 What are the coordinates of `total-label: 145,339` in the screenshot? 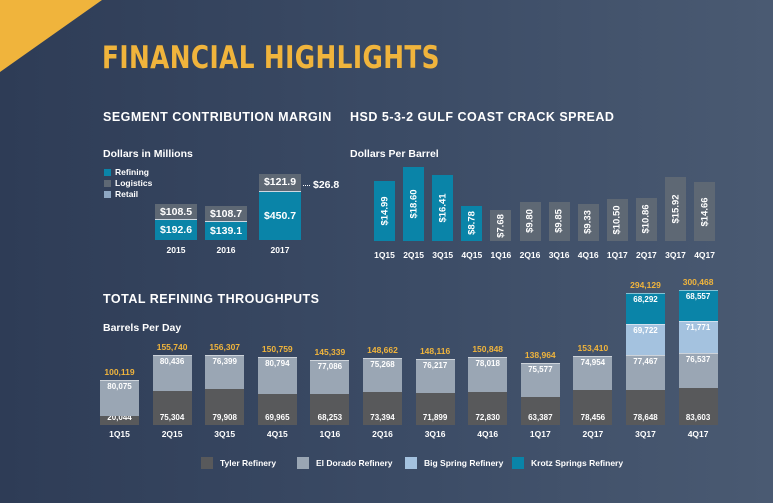 It's located at (330, 351).